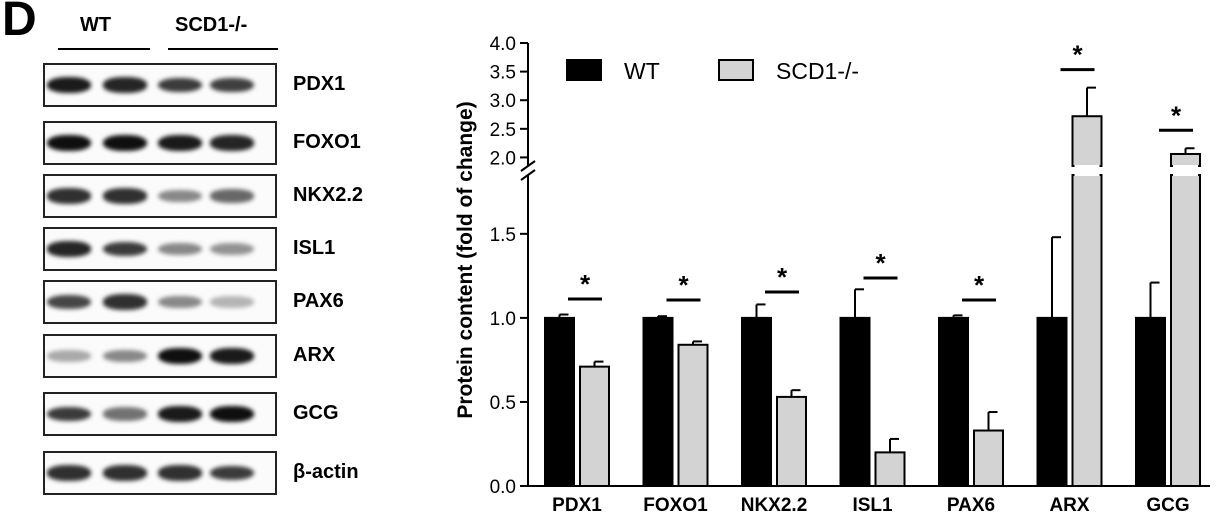  Describe the element at coordinates (503, 44) in the screenshot. I see `y-tick-label: 4.0` at that location.